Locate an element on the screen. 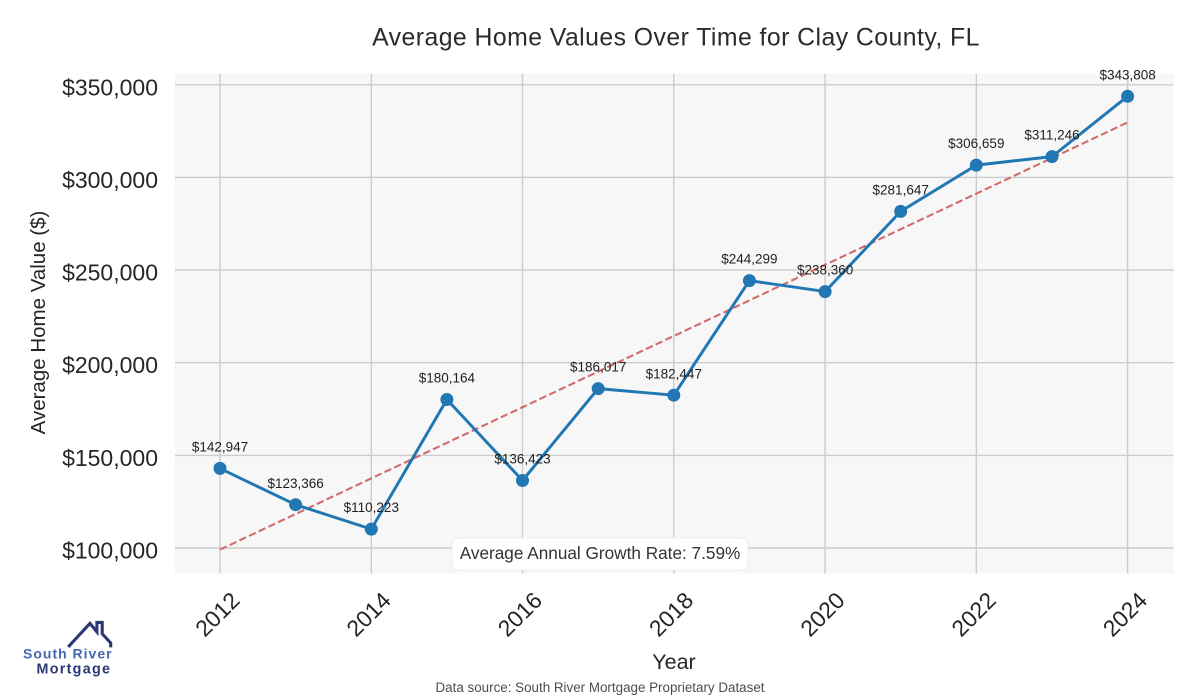 This screenshot has height=700, width=1200. svg-text: 2016 is located at coordinates (520, 614).